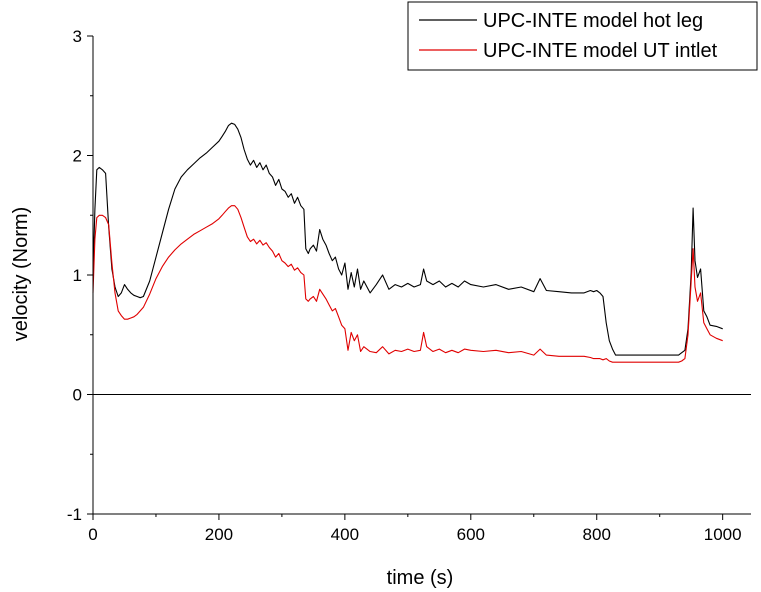 This screenshot has height=592, width=761. Describe the element at coordinates (600, 51) in the screenshot. I see `legend-label-2: UPC-INTE model UT intlet` at that location.